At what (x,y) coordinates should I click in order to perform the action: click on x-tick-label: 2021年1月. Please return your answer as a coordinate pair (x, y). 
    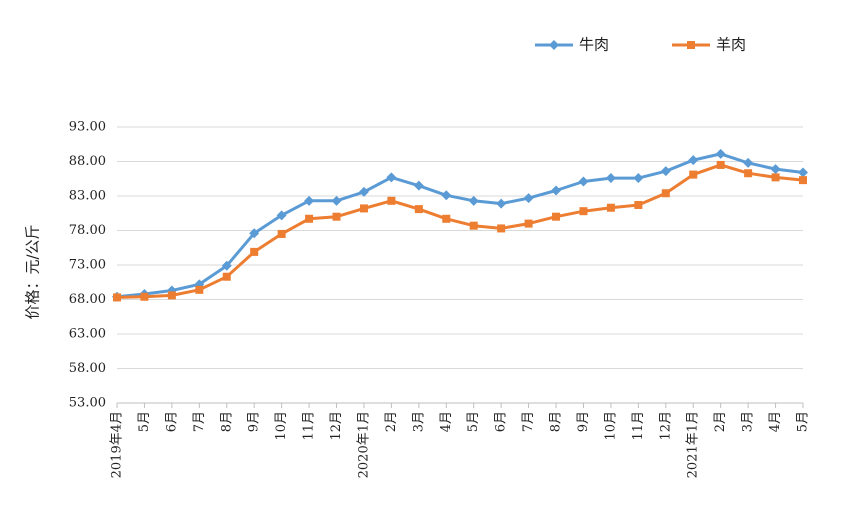
    Looking at the image, I should click on (693, 444).